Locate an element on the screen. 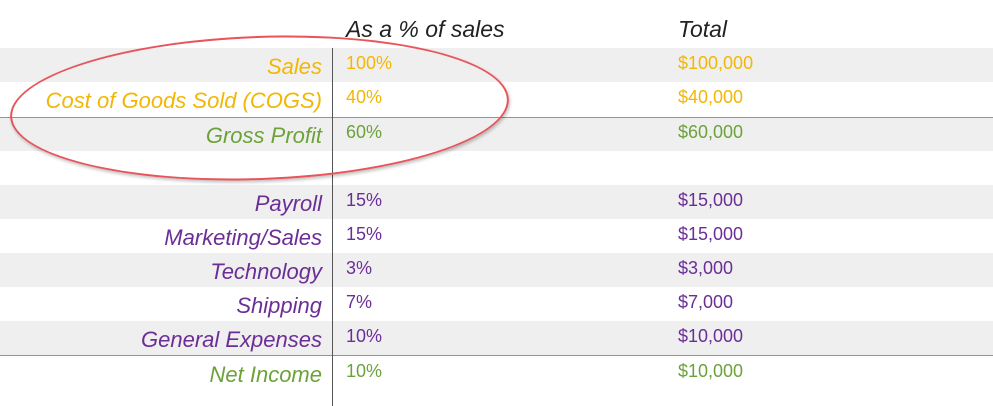 The height and width of the screenshot is (406, 993). row-pct: 60% is located at coordinates (364, 132).